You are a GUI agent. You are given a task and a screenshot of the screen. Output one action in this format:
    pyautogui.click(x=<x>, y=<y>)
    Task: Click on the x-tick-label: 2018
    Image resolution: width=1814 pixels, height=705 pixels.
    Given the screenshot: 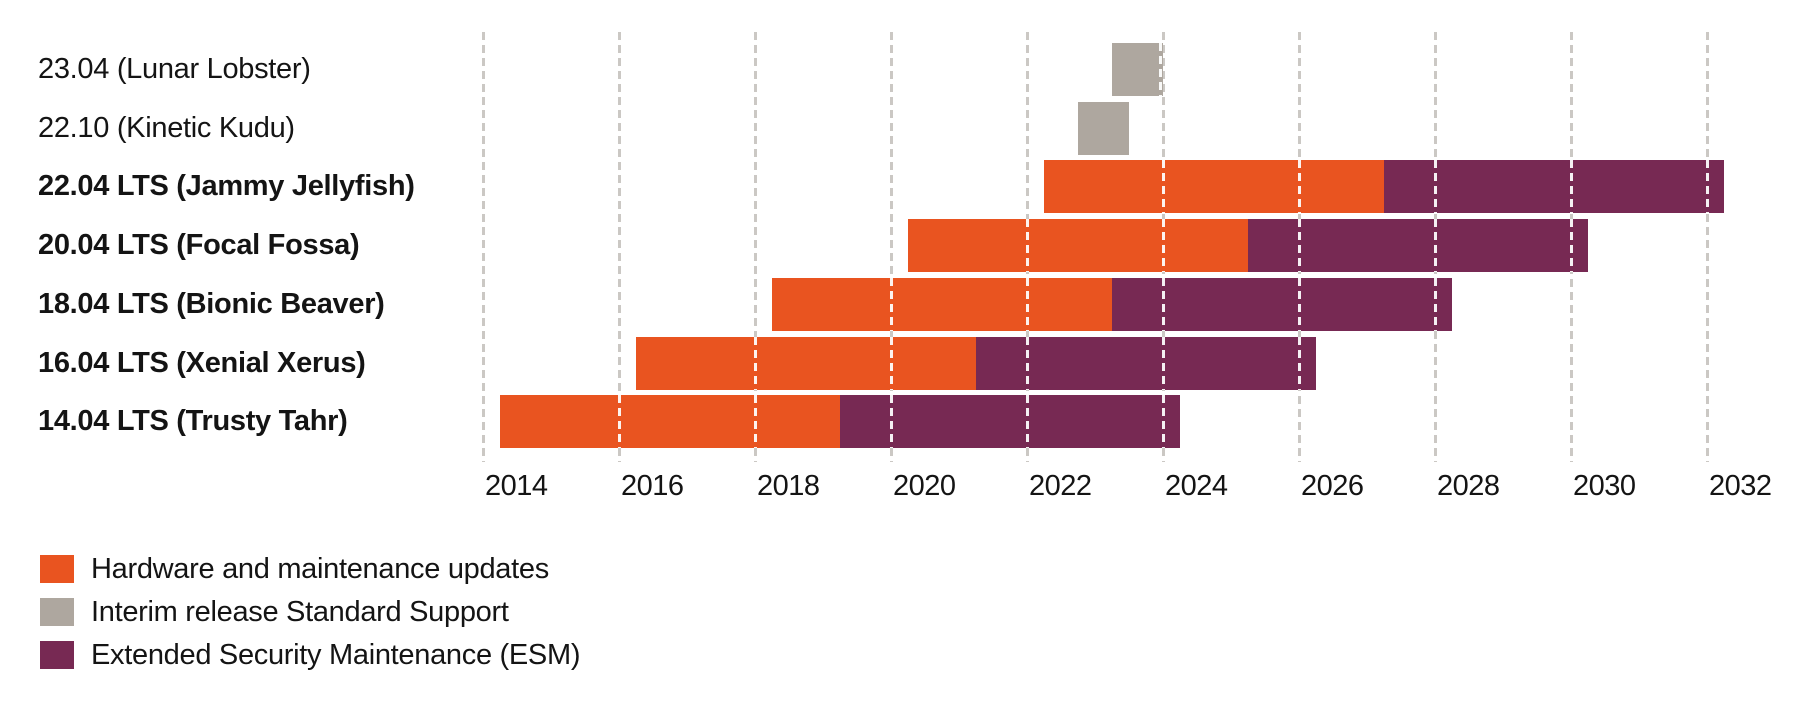 What is the action you would take?
    pyautogui.click(x=788, y=486)
    